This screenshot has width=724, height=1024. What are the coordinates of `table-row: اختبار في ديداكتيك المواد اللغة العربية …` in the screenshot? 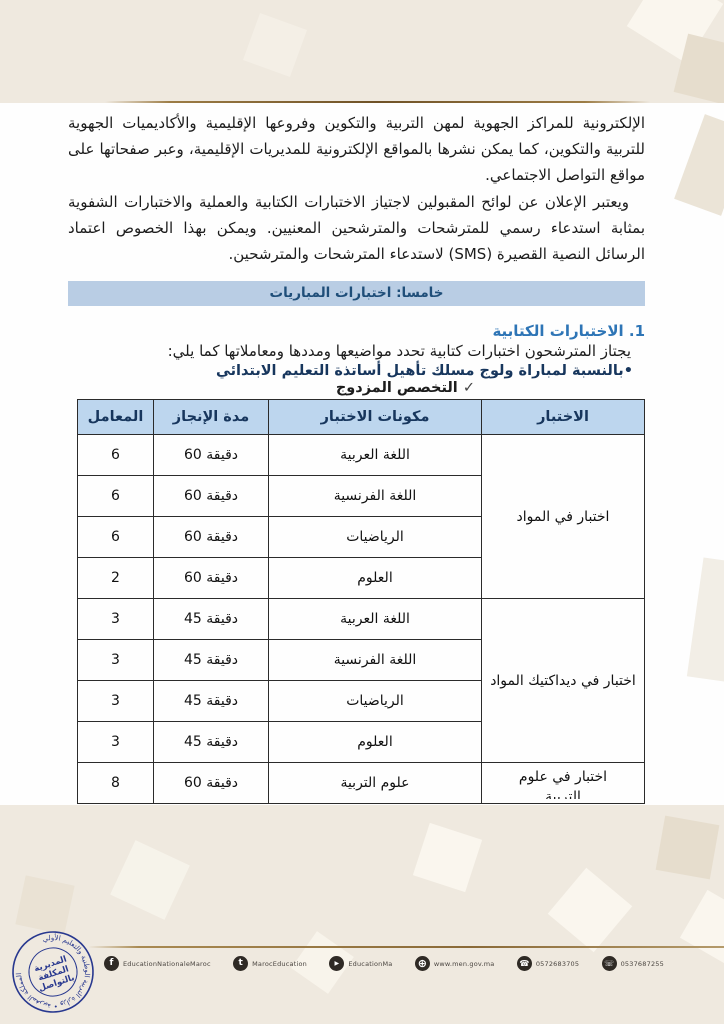 It's located at (361, 680).